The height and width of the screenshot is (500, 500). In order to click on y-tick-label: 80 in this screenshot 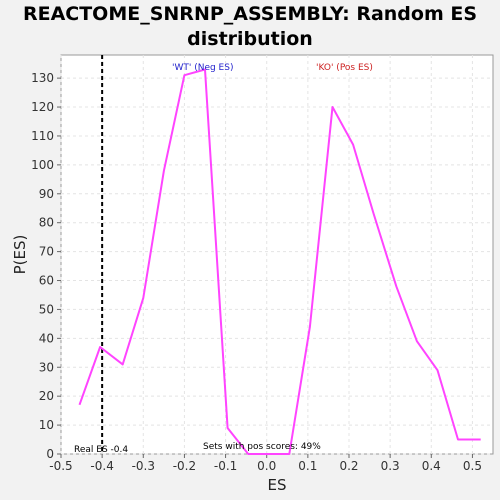, I will do `click(46, 223)`.